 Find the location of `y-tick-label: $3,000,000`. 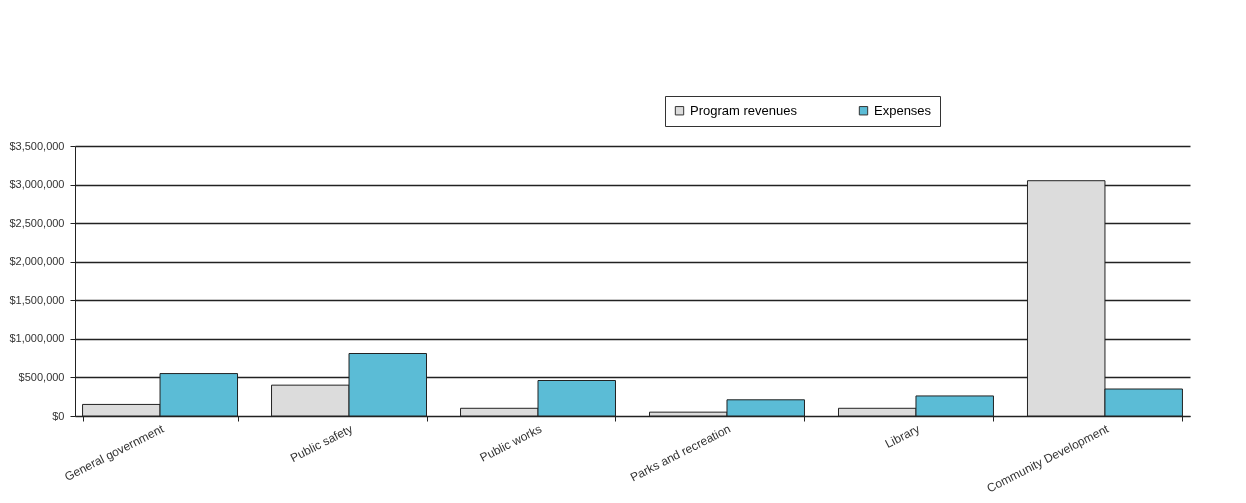

y-tick-label: $3,000,000 is located at coordinates (37, 184).